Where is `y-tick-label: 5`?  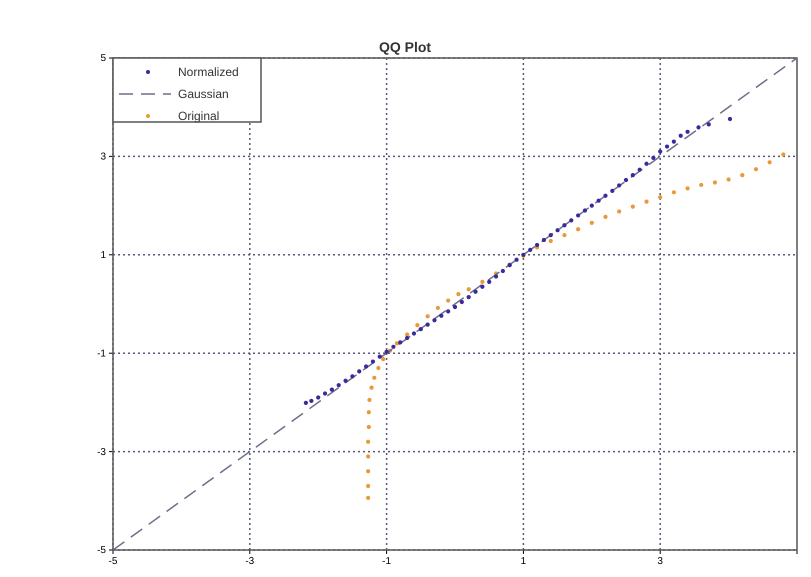
y-tick-label: 5 is located at coordinates (103, 58).